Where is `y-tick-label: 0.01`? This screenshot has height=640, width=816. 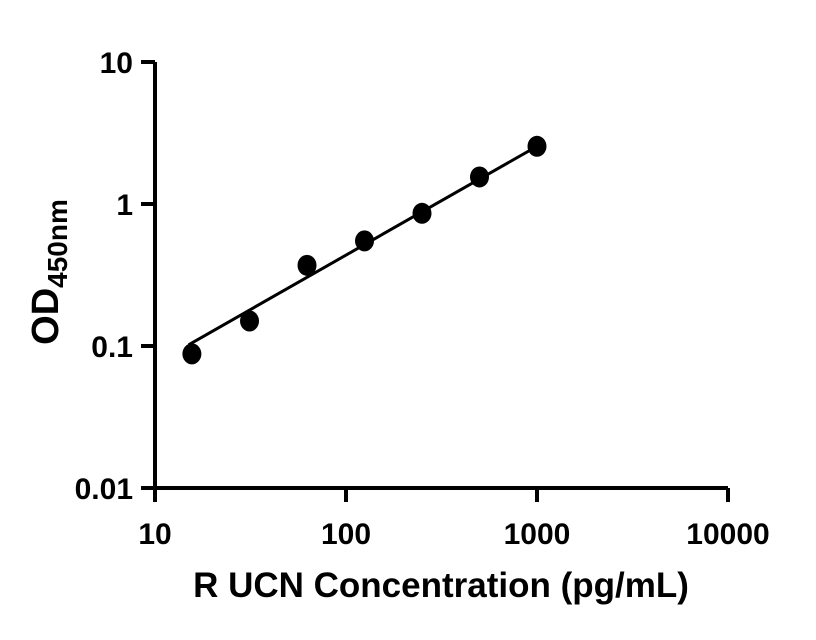 y-tick-label: 0.01 is located at coordinates (104, 489).